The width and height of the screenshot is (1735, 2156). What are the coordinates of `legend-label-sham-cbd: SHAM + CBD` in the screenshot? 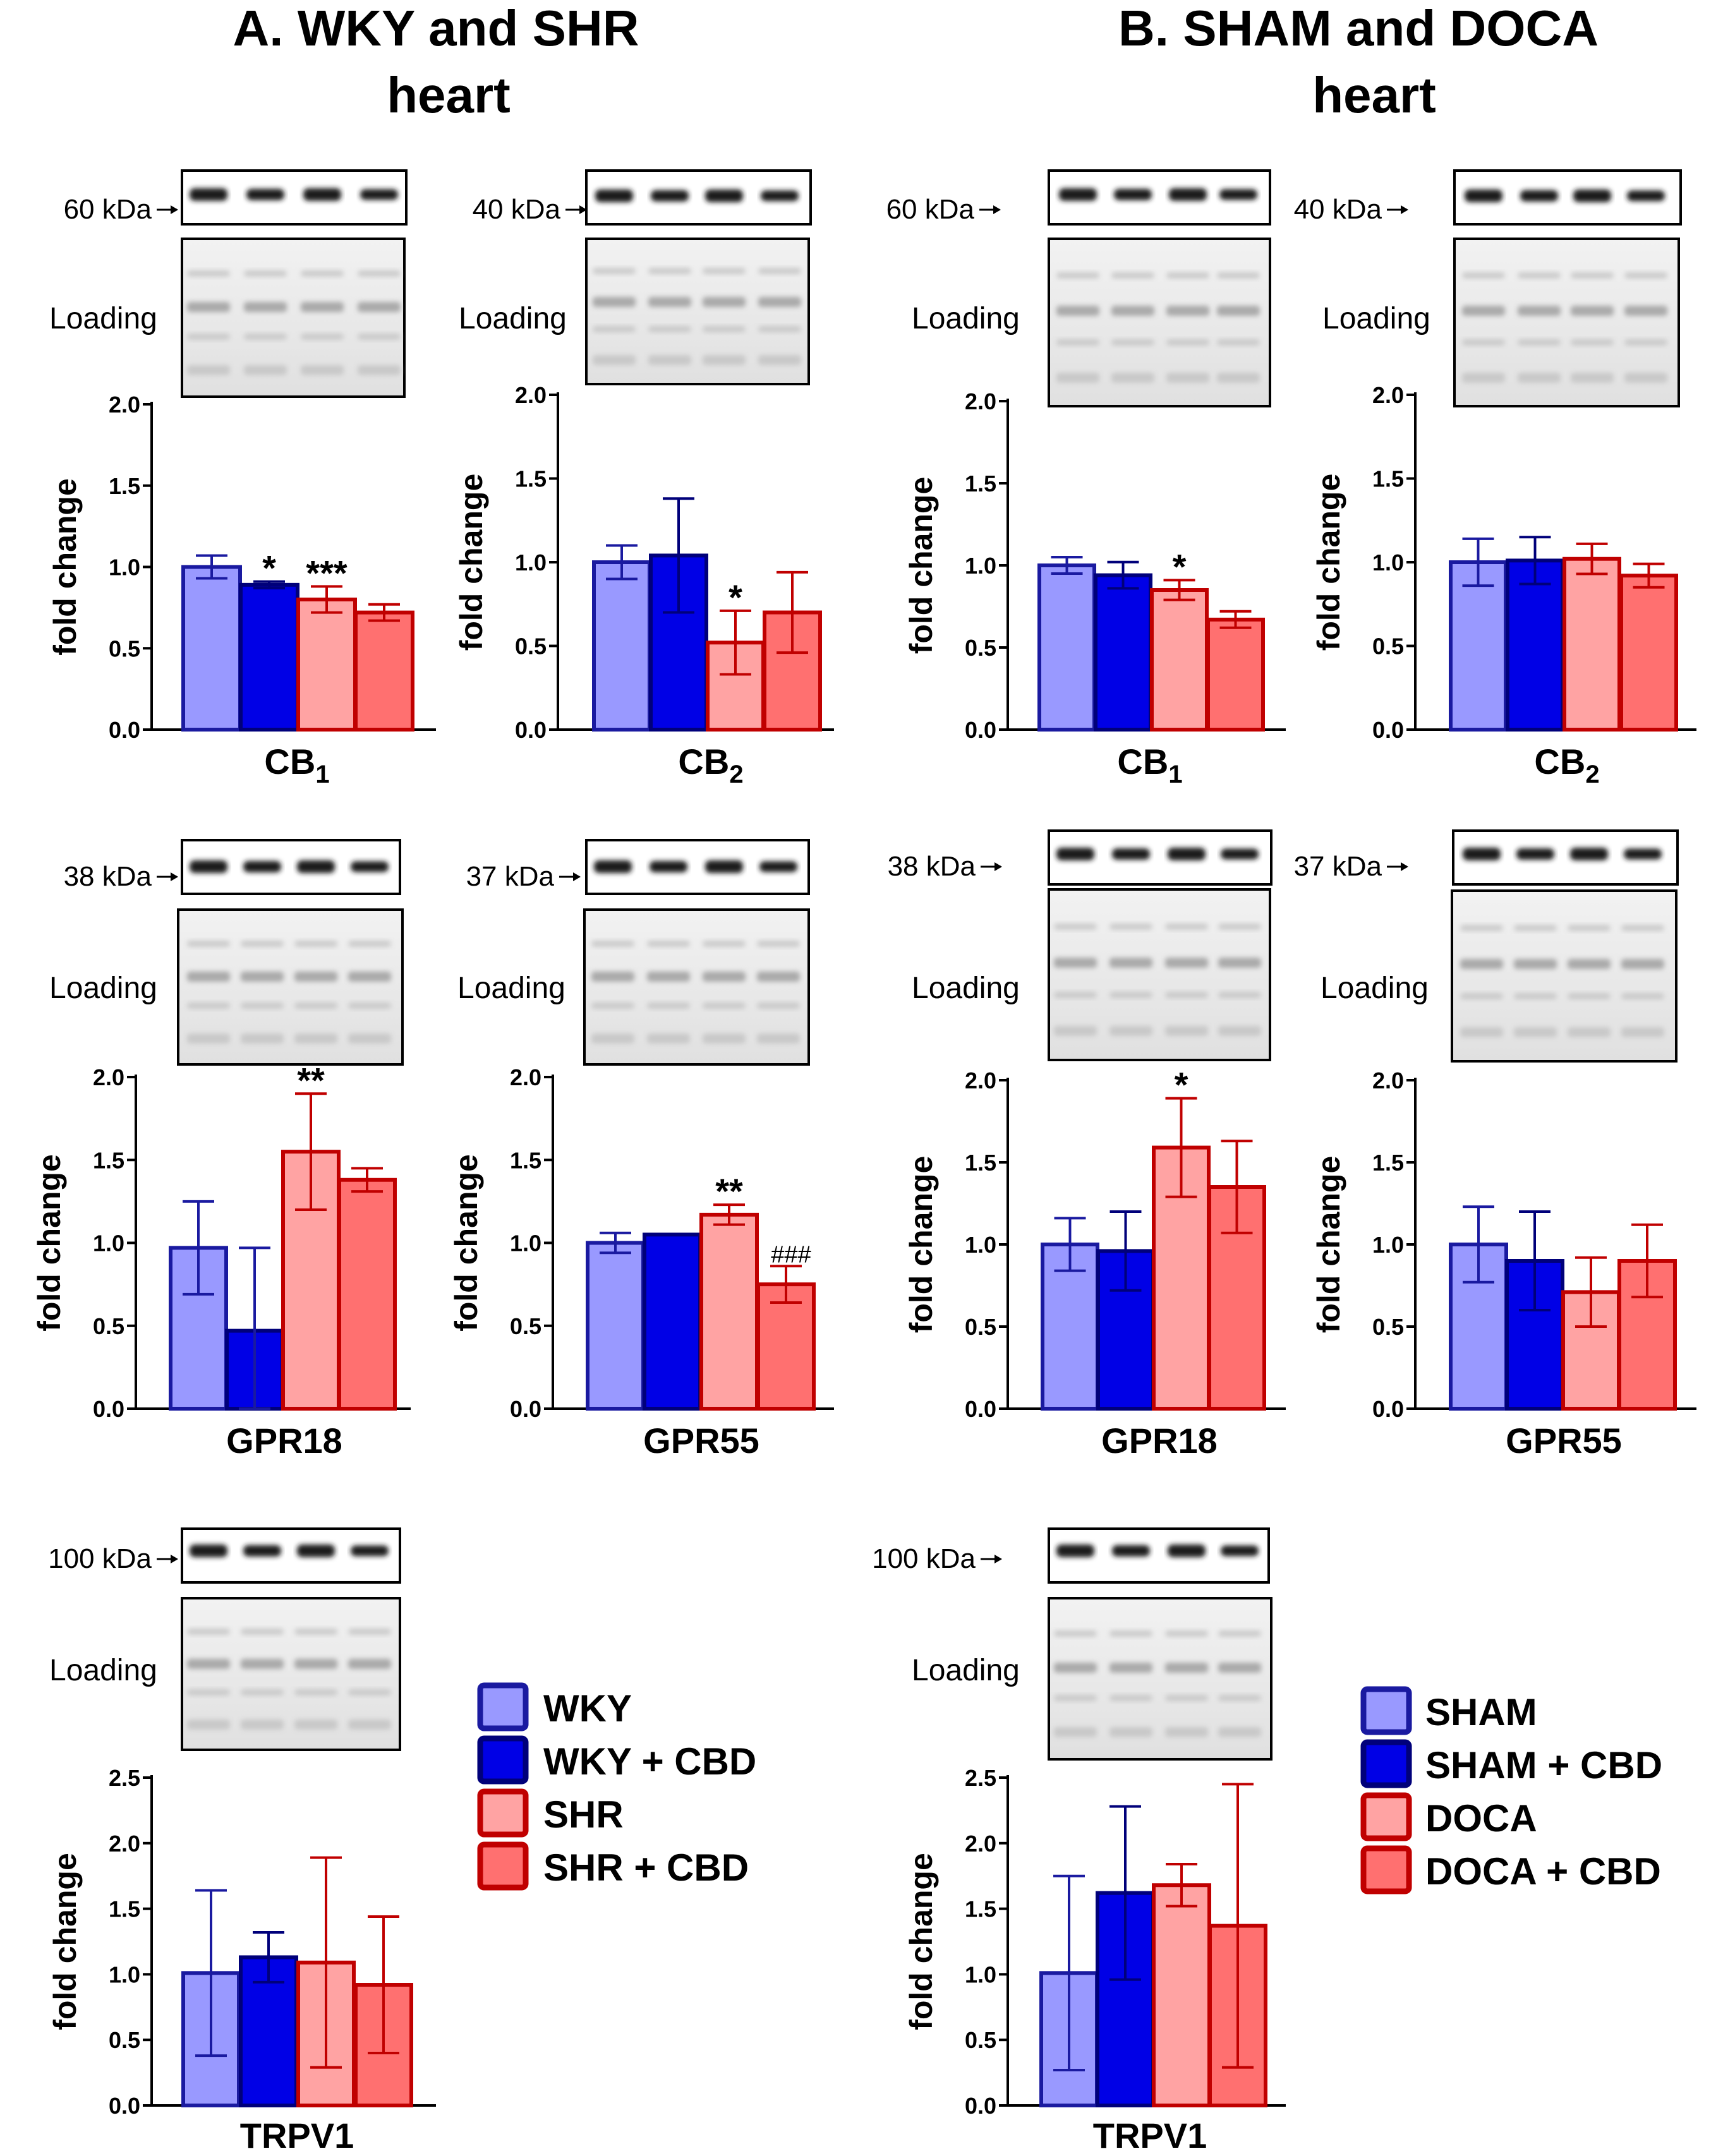 It's located at (1543, 1765).